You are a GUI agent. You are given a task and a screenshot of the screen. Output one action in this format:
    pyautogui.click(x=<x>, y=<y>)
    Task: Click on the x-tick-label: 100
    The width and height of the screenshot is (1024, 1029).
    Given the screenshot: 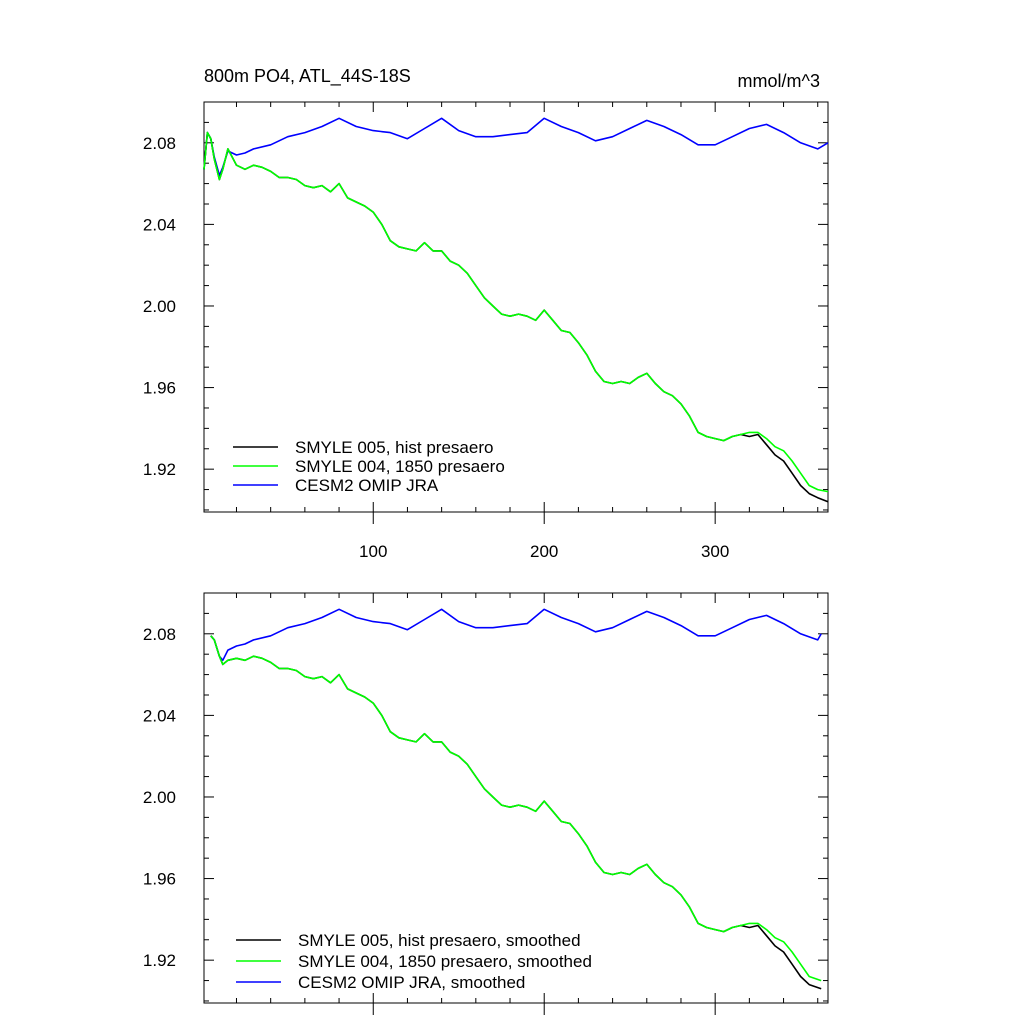 What is the action you would take?
    pyautogui.click(x=373, y=551)
    